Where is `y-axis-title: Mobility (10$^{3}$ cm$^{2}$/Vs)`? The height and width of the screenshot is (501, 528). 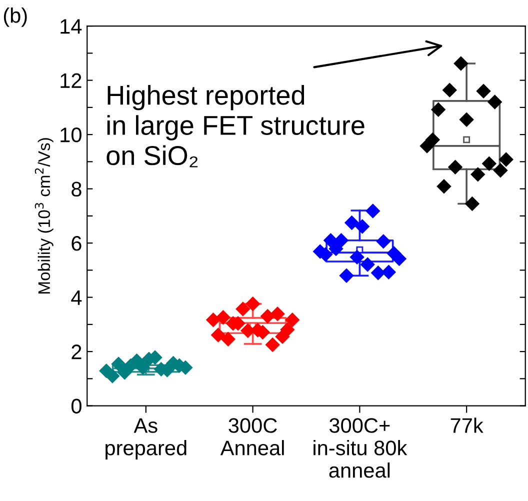 y-axis-title: Mobility (10$^{3}$ cm$^{2}$/Vs) is located at coordinates (44, 216).